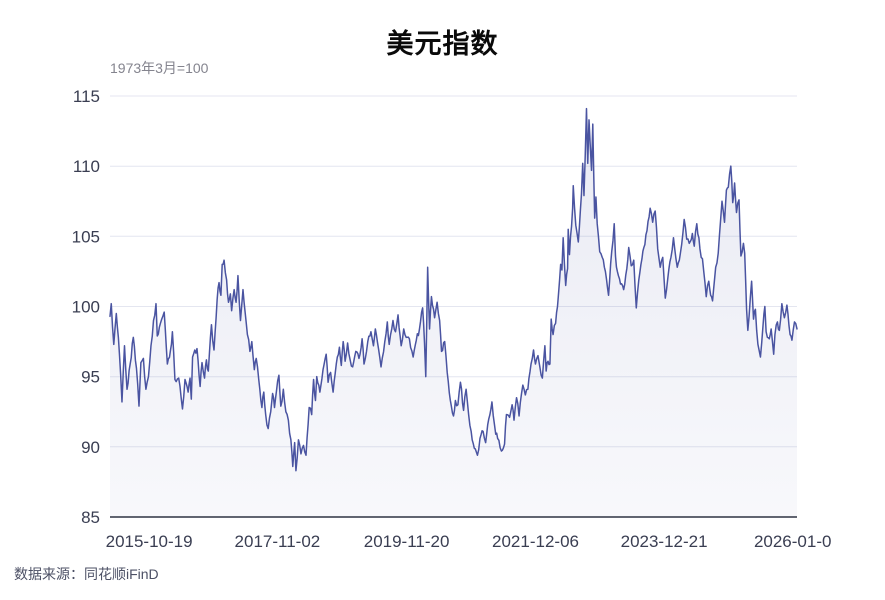 The image size is (885, 600). What do you see at coordinates (90, 517) in the screenshot?
I see `y-axis-tick-label: 85` at bounding box center [90, 517].